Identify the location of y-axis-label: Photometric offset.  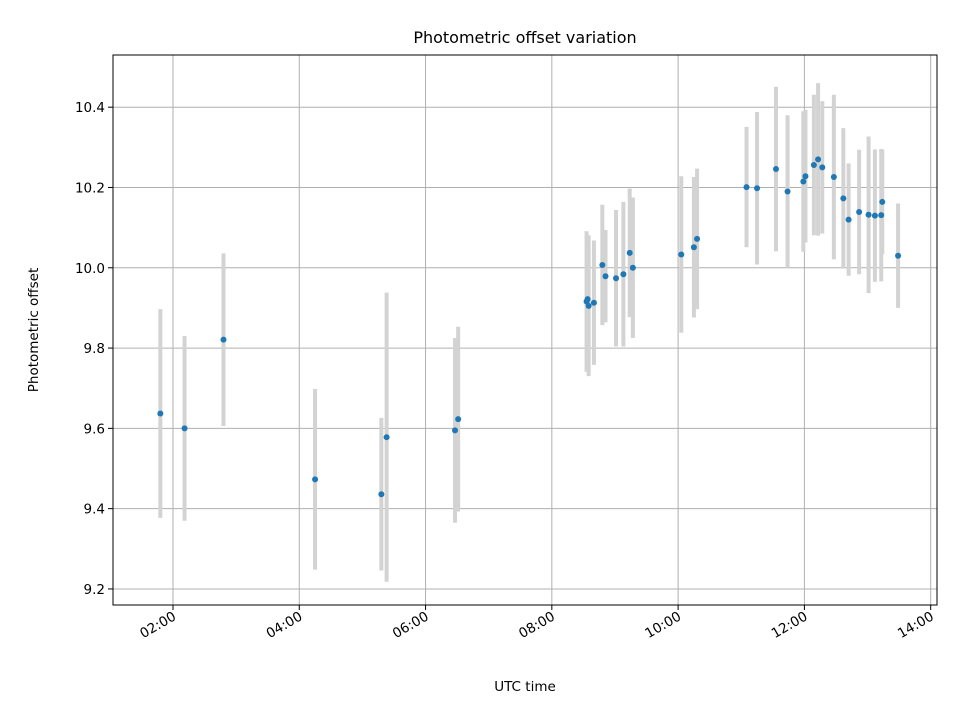
(34, 330).